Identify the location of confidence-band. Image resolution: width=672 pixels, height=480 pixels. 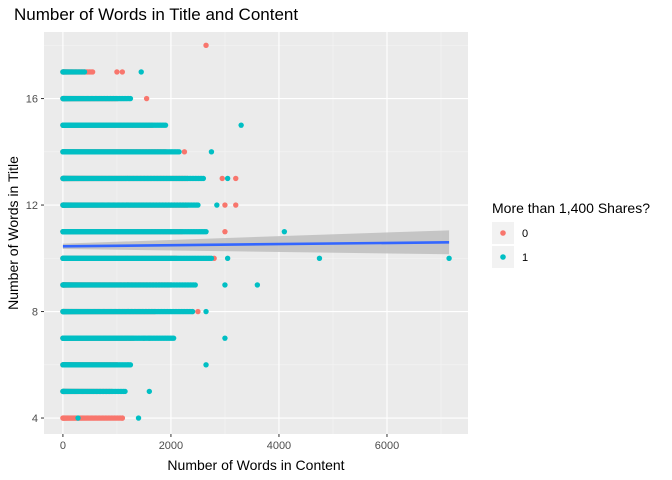
(256, 242).